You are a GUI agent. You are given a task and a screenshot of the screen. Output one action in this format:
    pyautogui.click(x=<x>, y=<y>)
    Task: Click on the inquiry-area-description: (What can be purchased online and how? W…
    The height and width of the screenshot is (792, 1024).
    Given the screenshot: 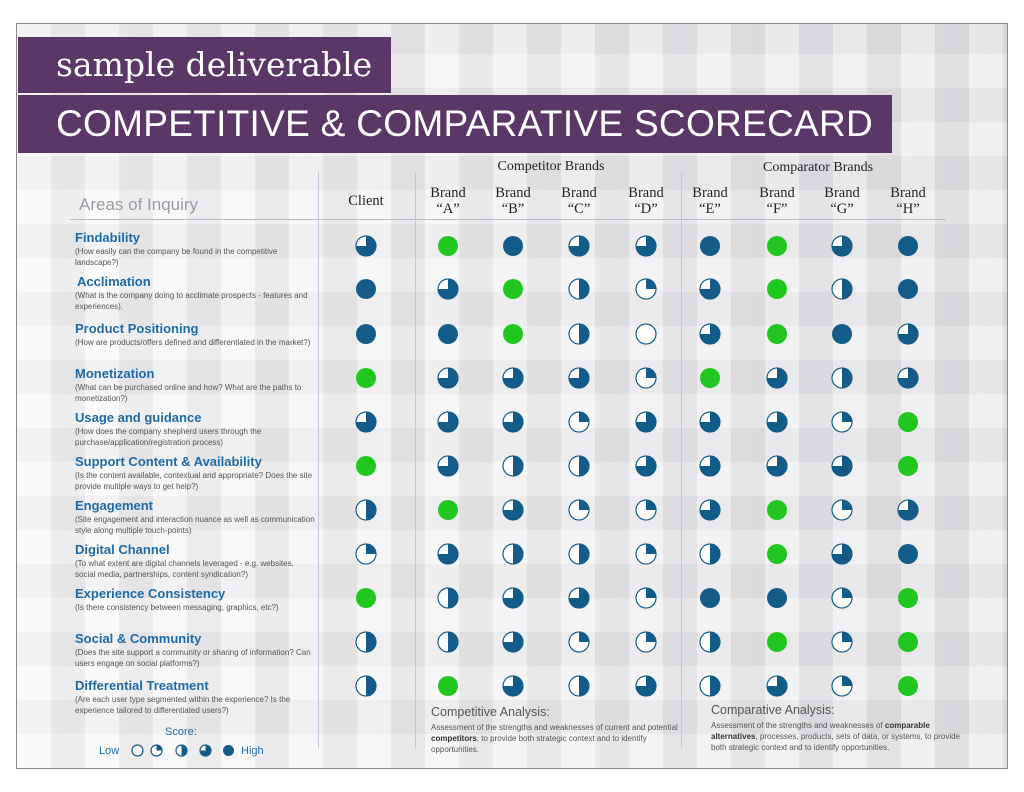 What is the action you would take?
    pyautogui.click(x=188, y=393)
    